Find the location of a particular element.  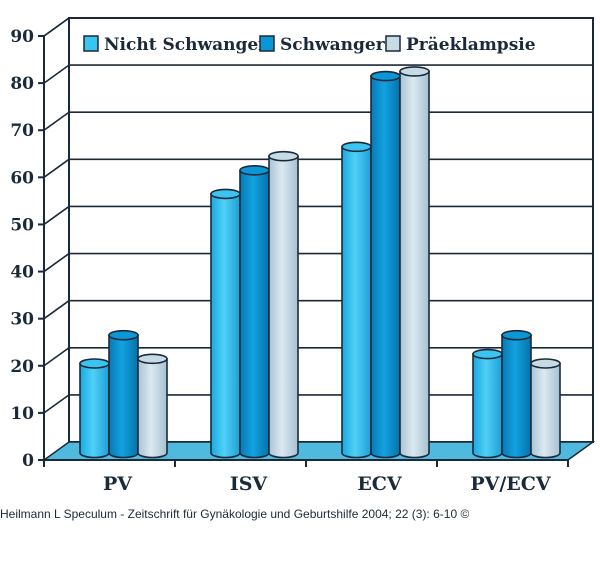

y-tick-label: 10 is located at coordinates (22, 414).